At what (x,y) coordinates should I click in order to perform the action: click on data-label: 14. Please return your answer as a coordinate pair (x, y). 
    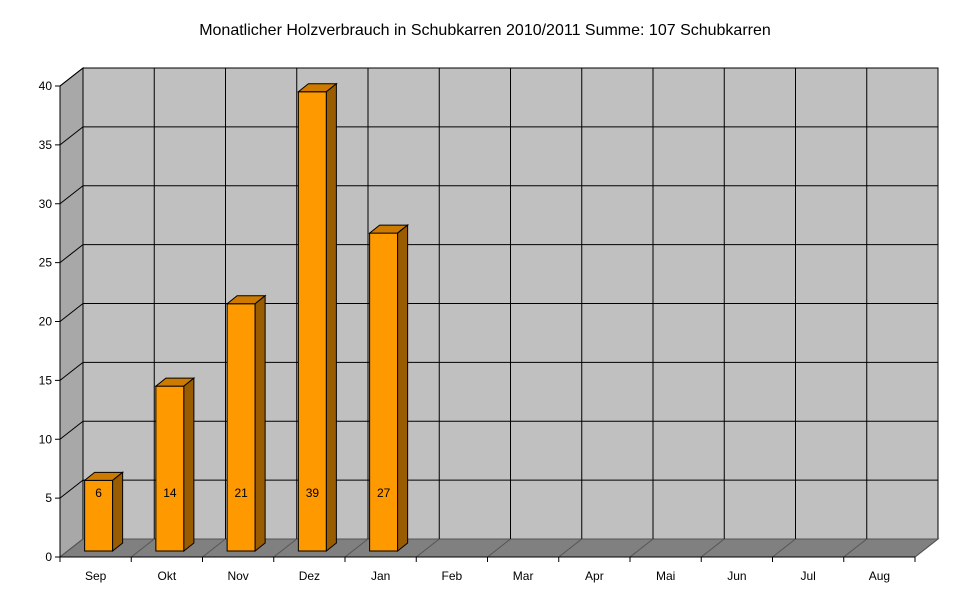
    Looking at the image, I should click on (170, 493).